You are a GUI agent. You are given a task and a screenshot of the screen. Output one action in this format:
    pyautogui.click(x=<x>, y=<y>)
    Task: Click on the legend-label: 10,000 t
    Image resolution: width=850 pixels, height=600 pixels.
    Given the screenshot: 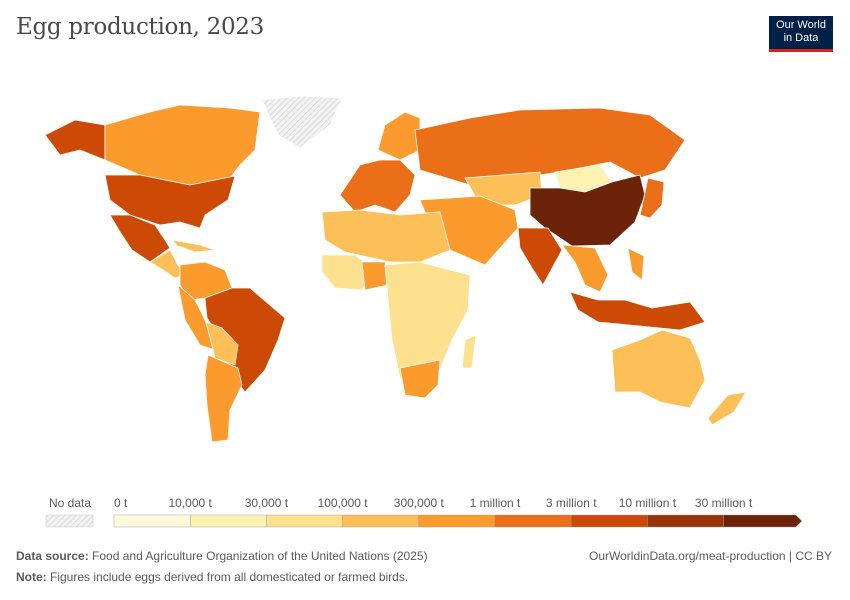 What is the action you would take?
    pyautogui.click(x=190, y=503)
    